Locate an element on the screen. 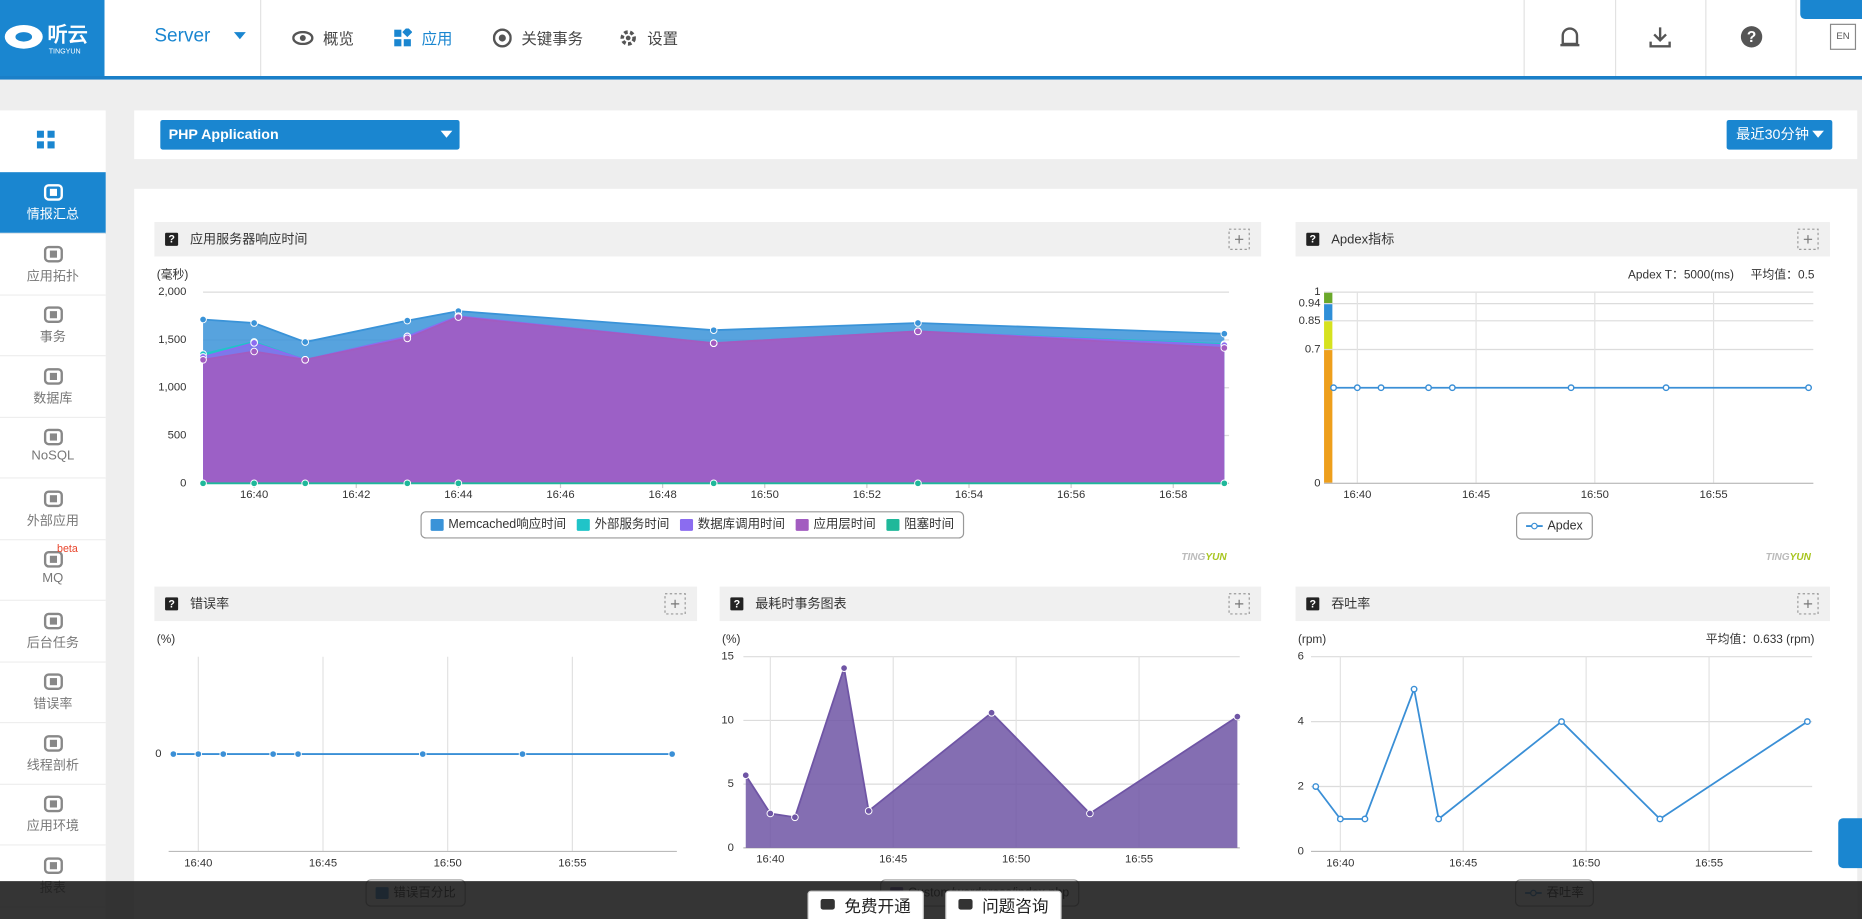  lang-label: EN is located at coordinates (1843, 36).